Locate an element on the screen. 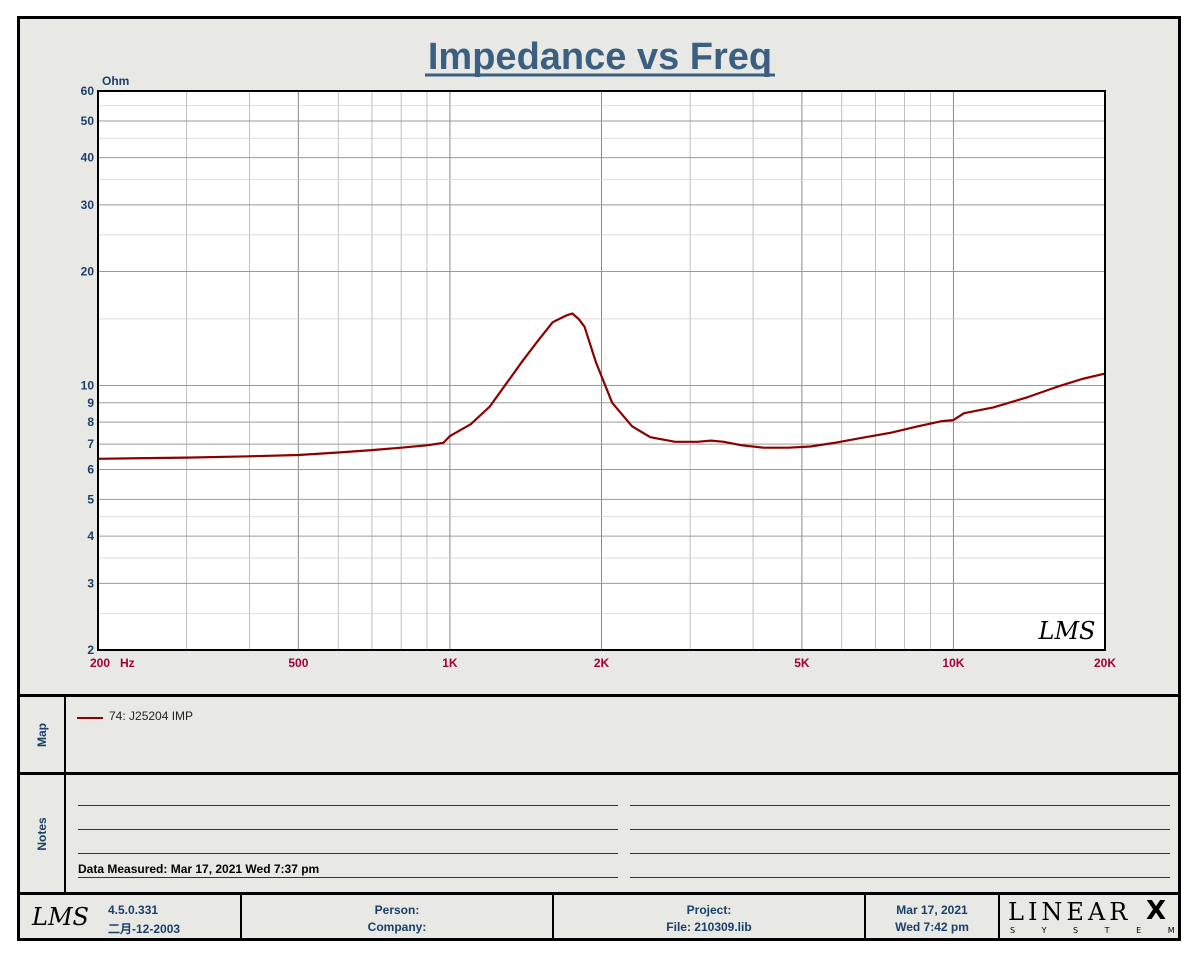 This screenshot has height=960, width=1200. y-tick-label: 60 is located at coordinates (88, 91).